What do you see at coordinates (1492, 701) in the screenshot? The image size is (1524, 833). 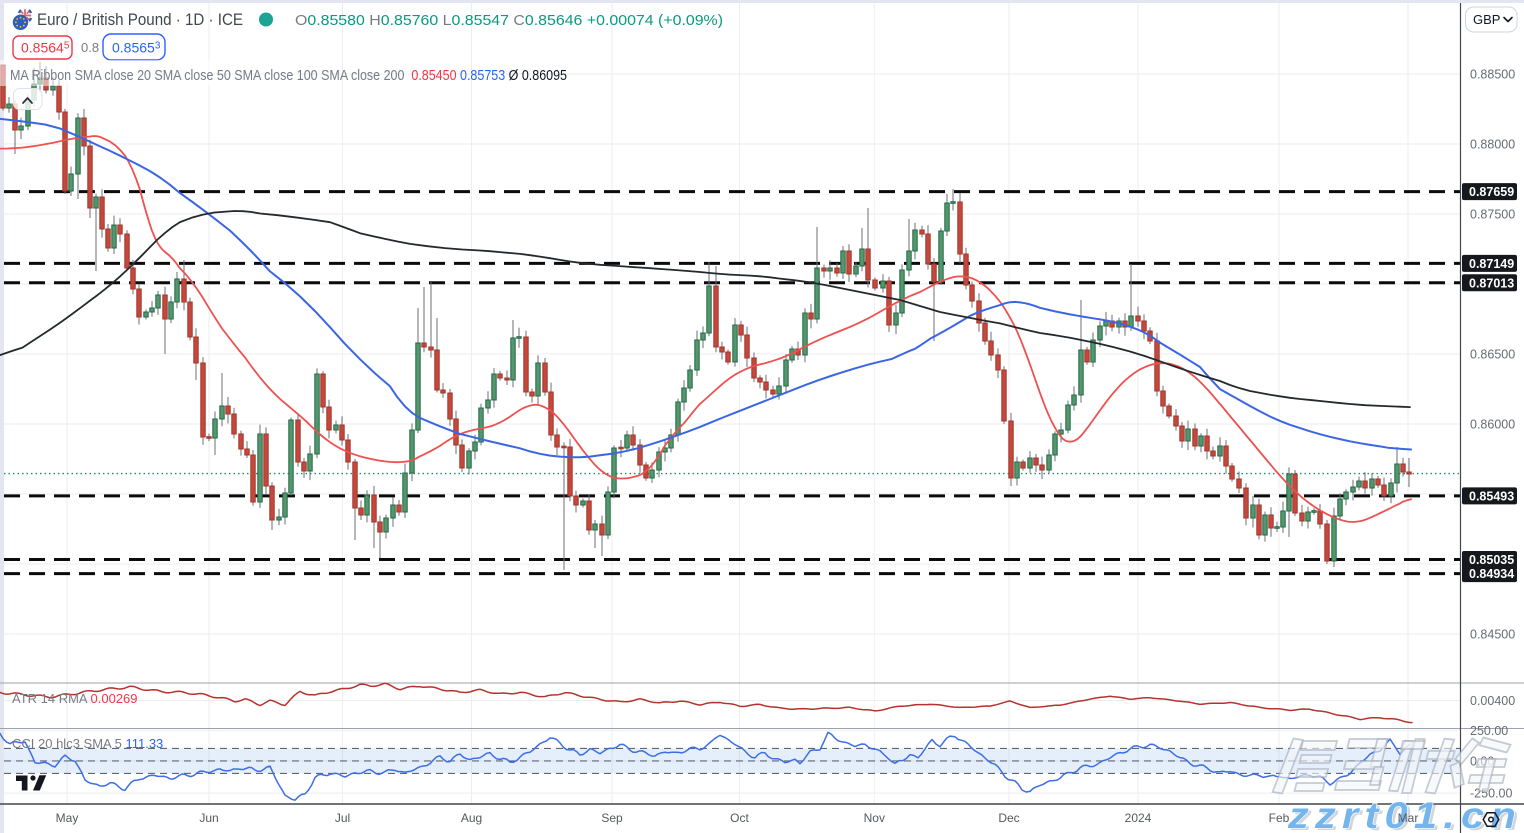 I see `svg-text: 0.00400` at bounding box center [1492, 701].